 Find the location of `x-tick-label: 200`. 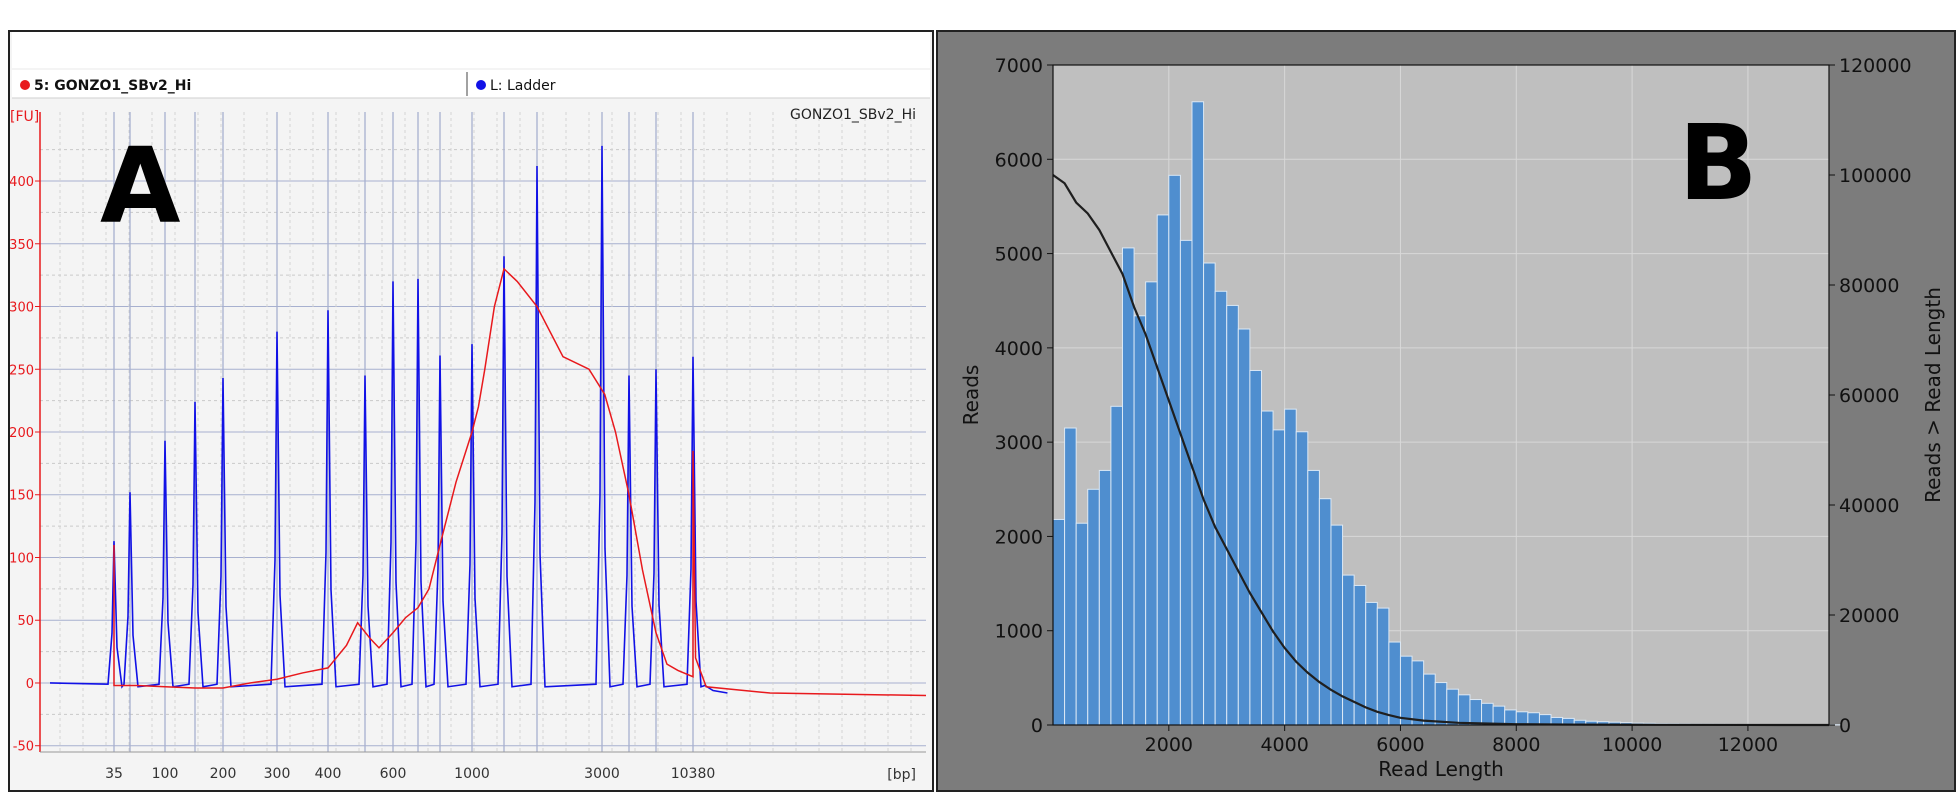

x-tick-label: 200 is located at coordinates (223, 774).